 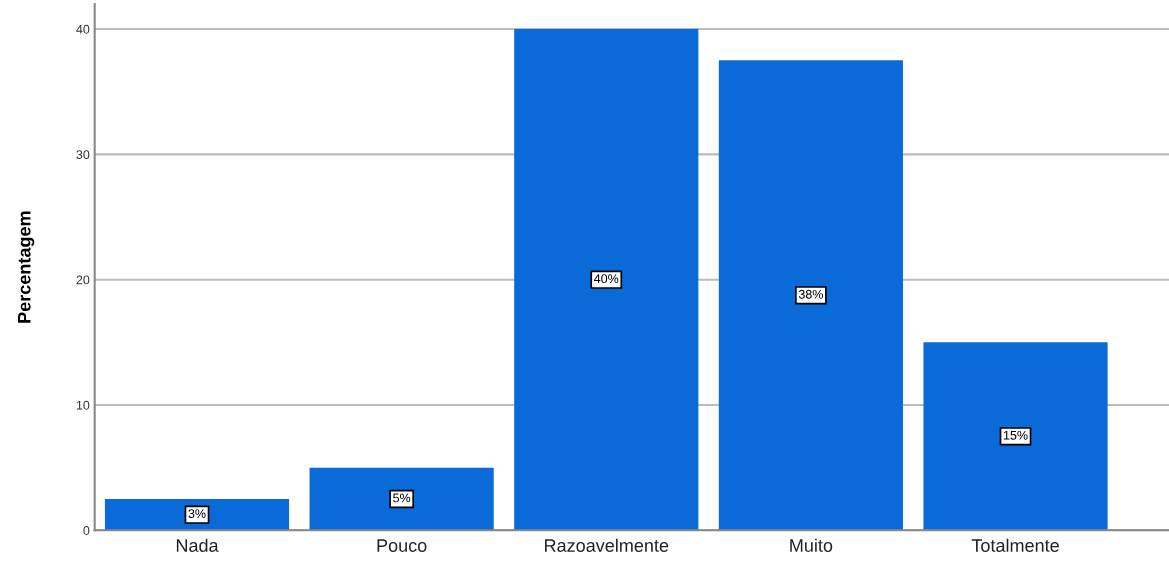 I want to click on data-label: 15%, so click(x=1015, y=435).